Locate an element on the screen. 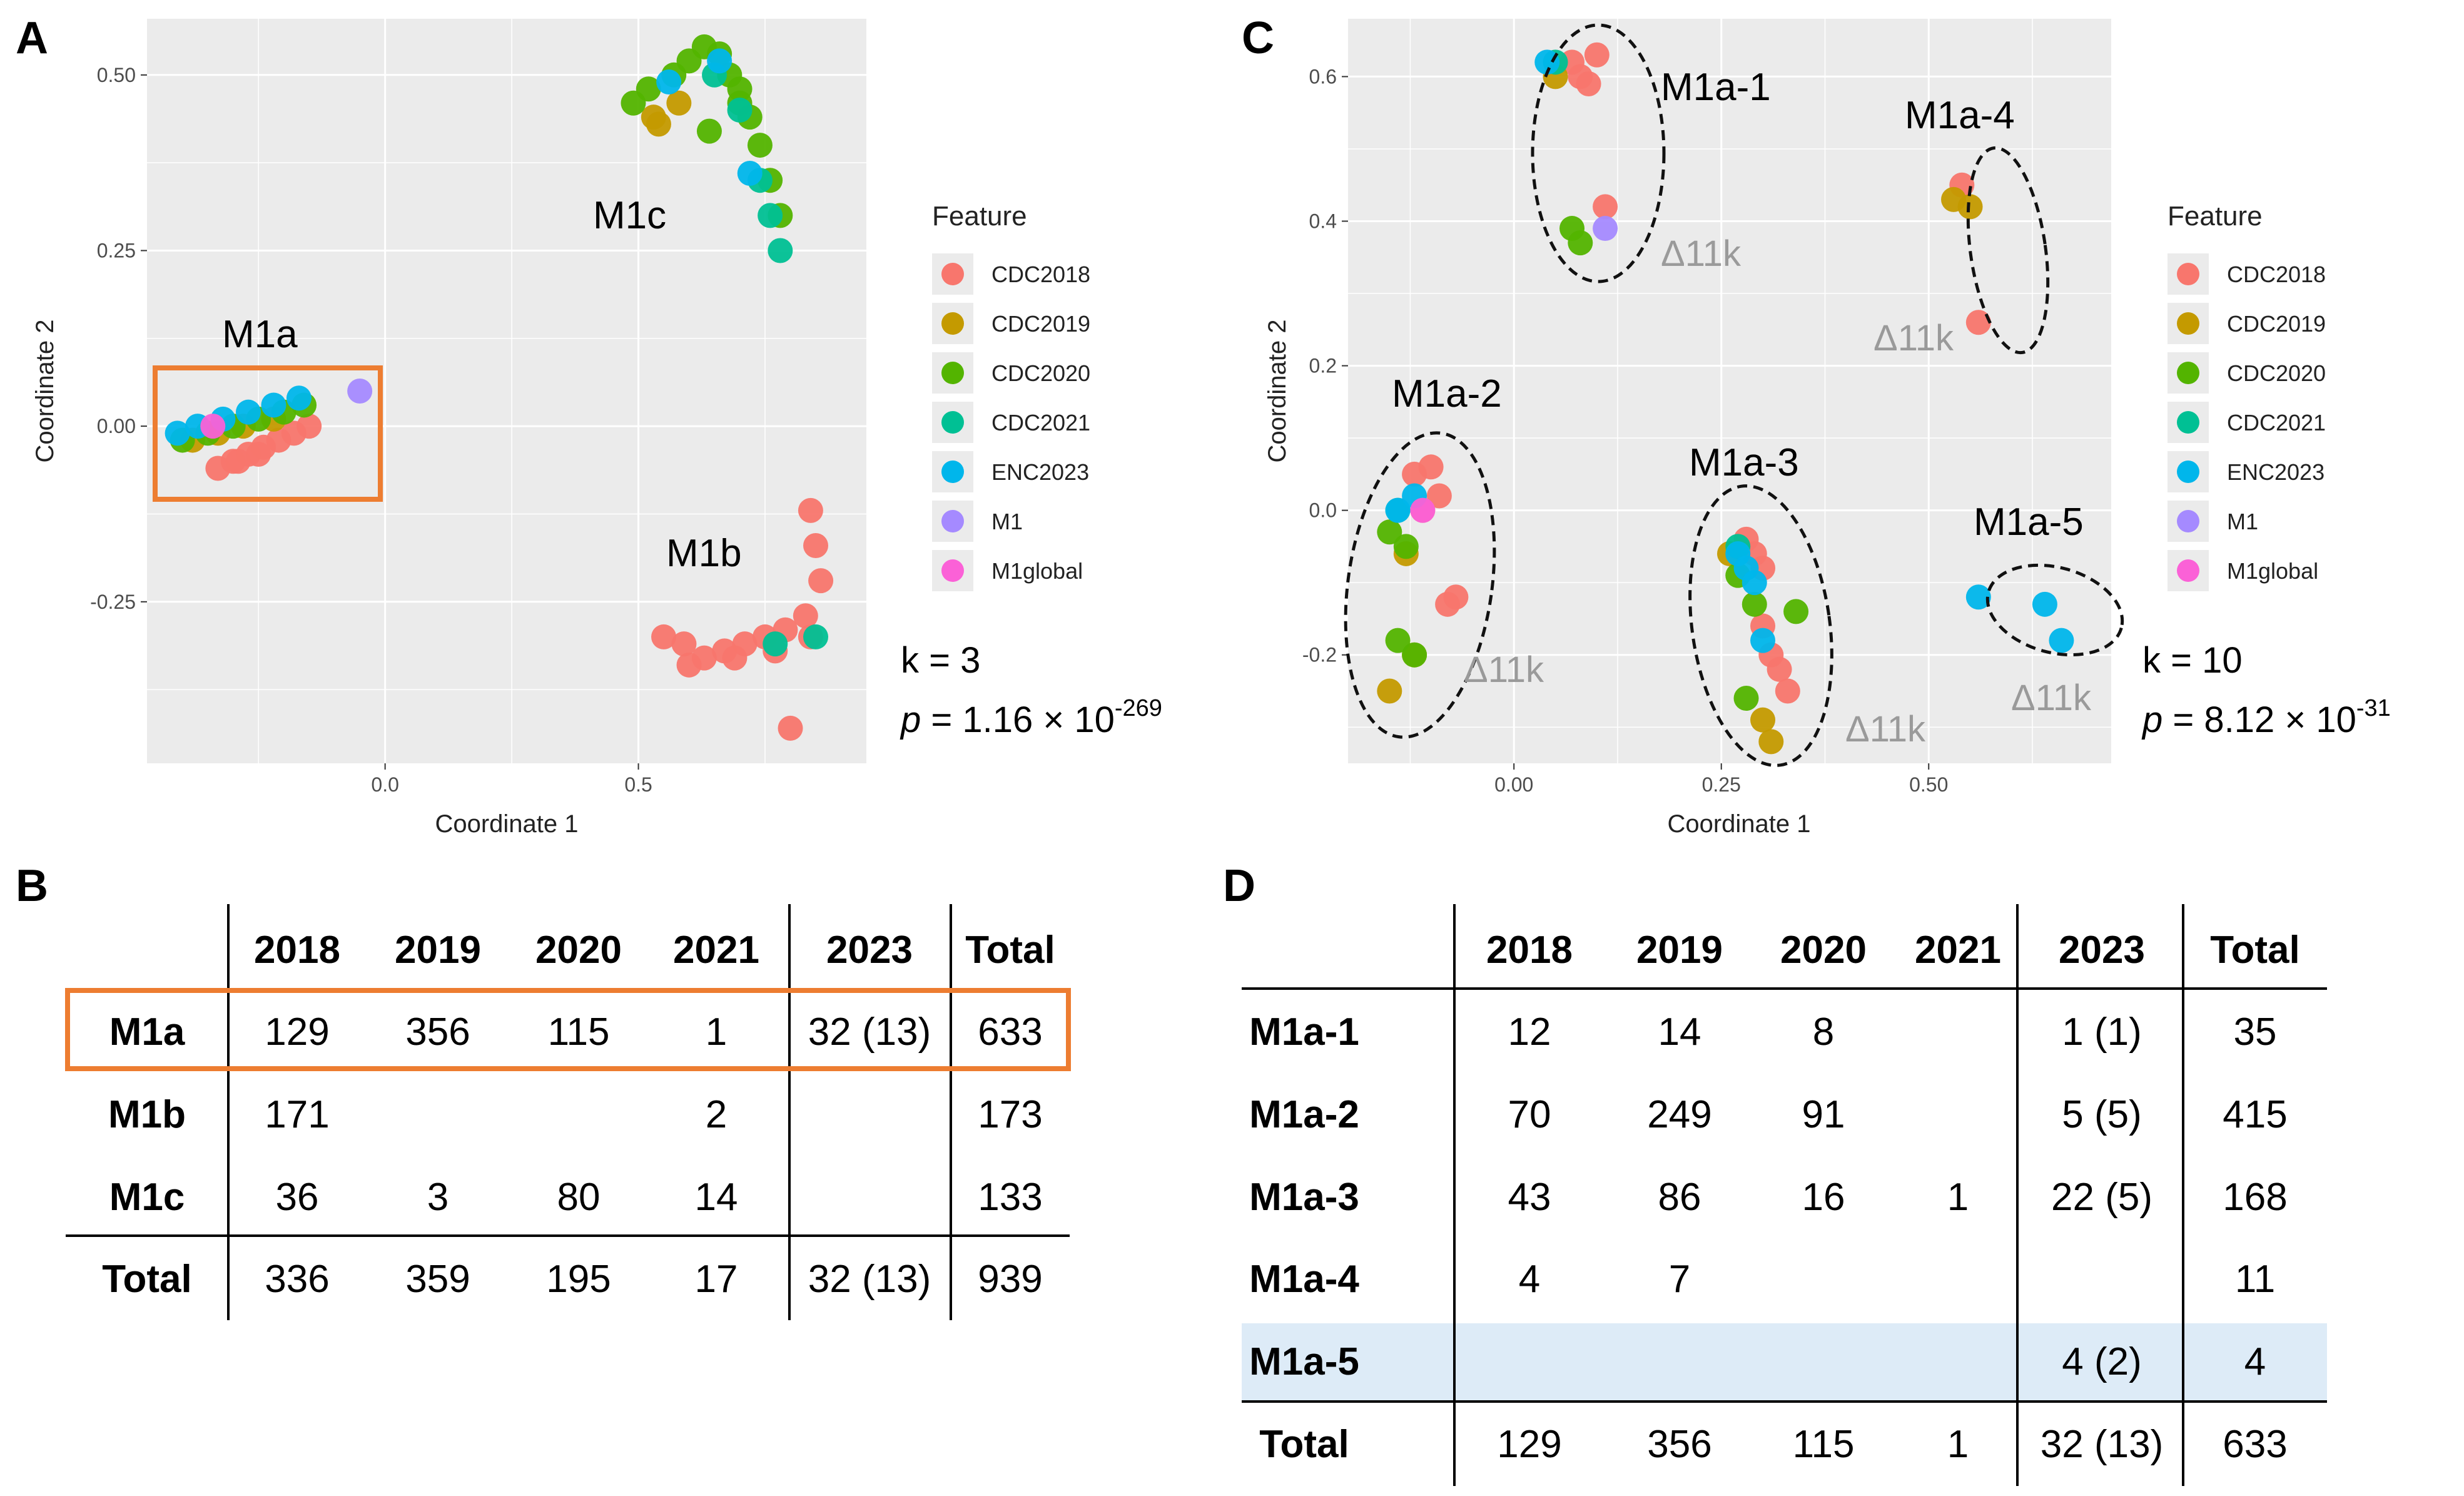 This screenshot has width=2464, height=1496. table-row-label: M1a-2 is located at coordinates (1304, 1114).